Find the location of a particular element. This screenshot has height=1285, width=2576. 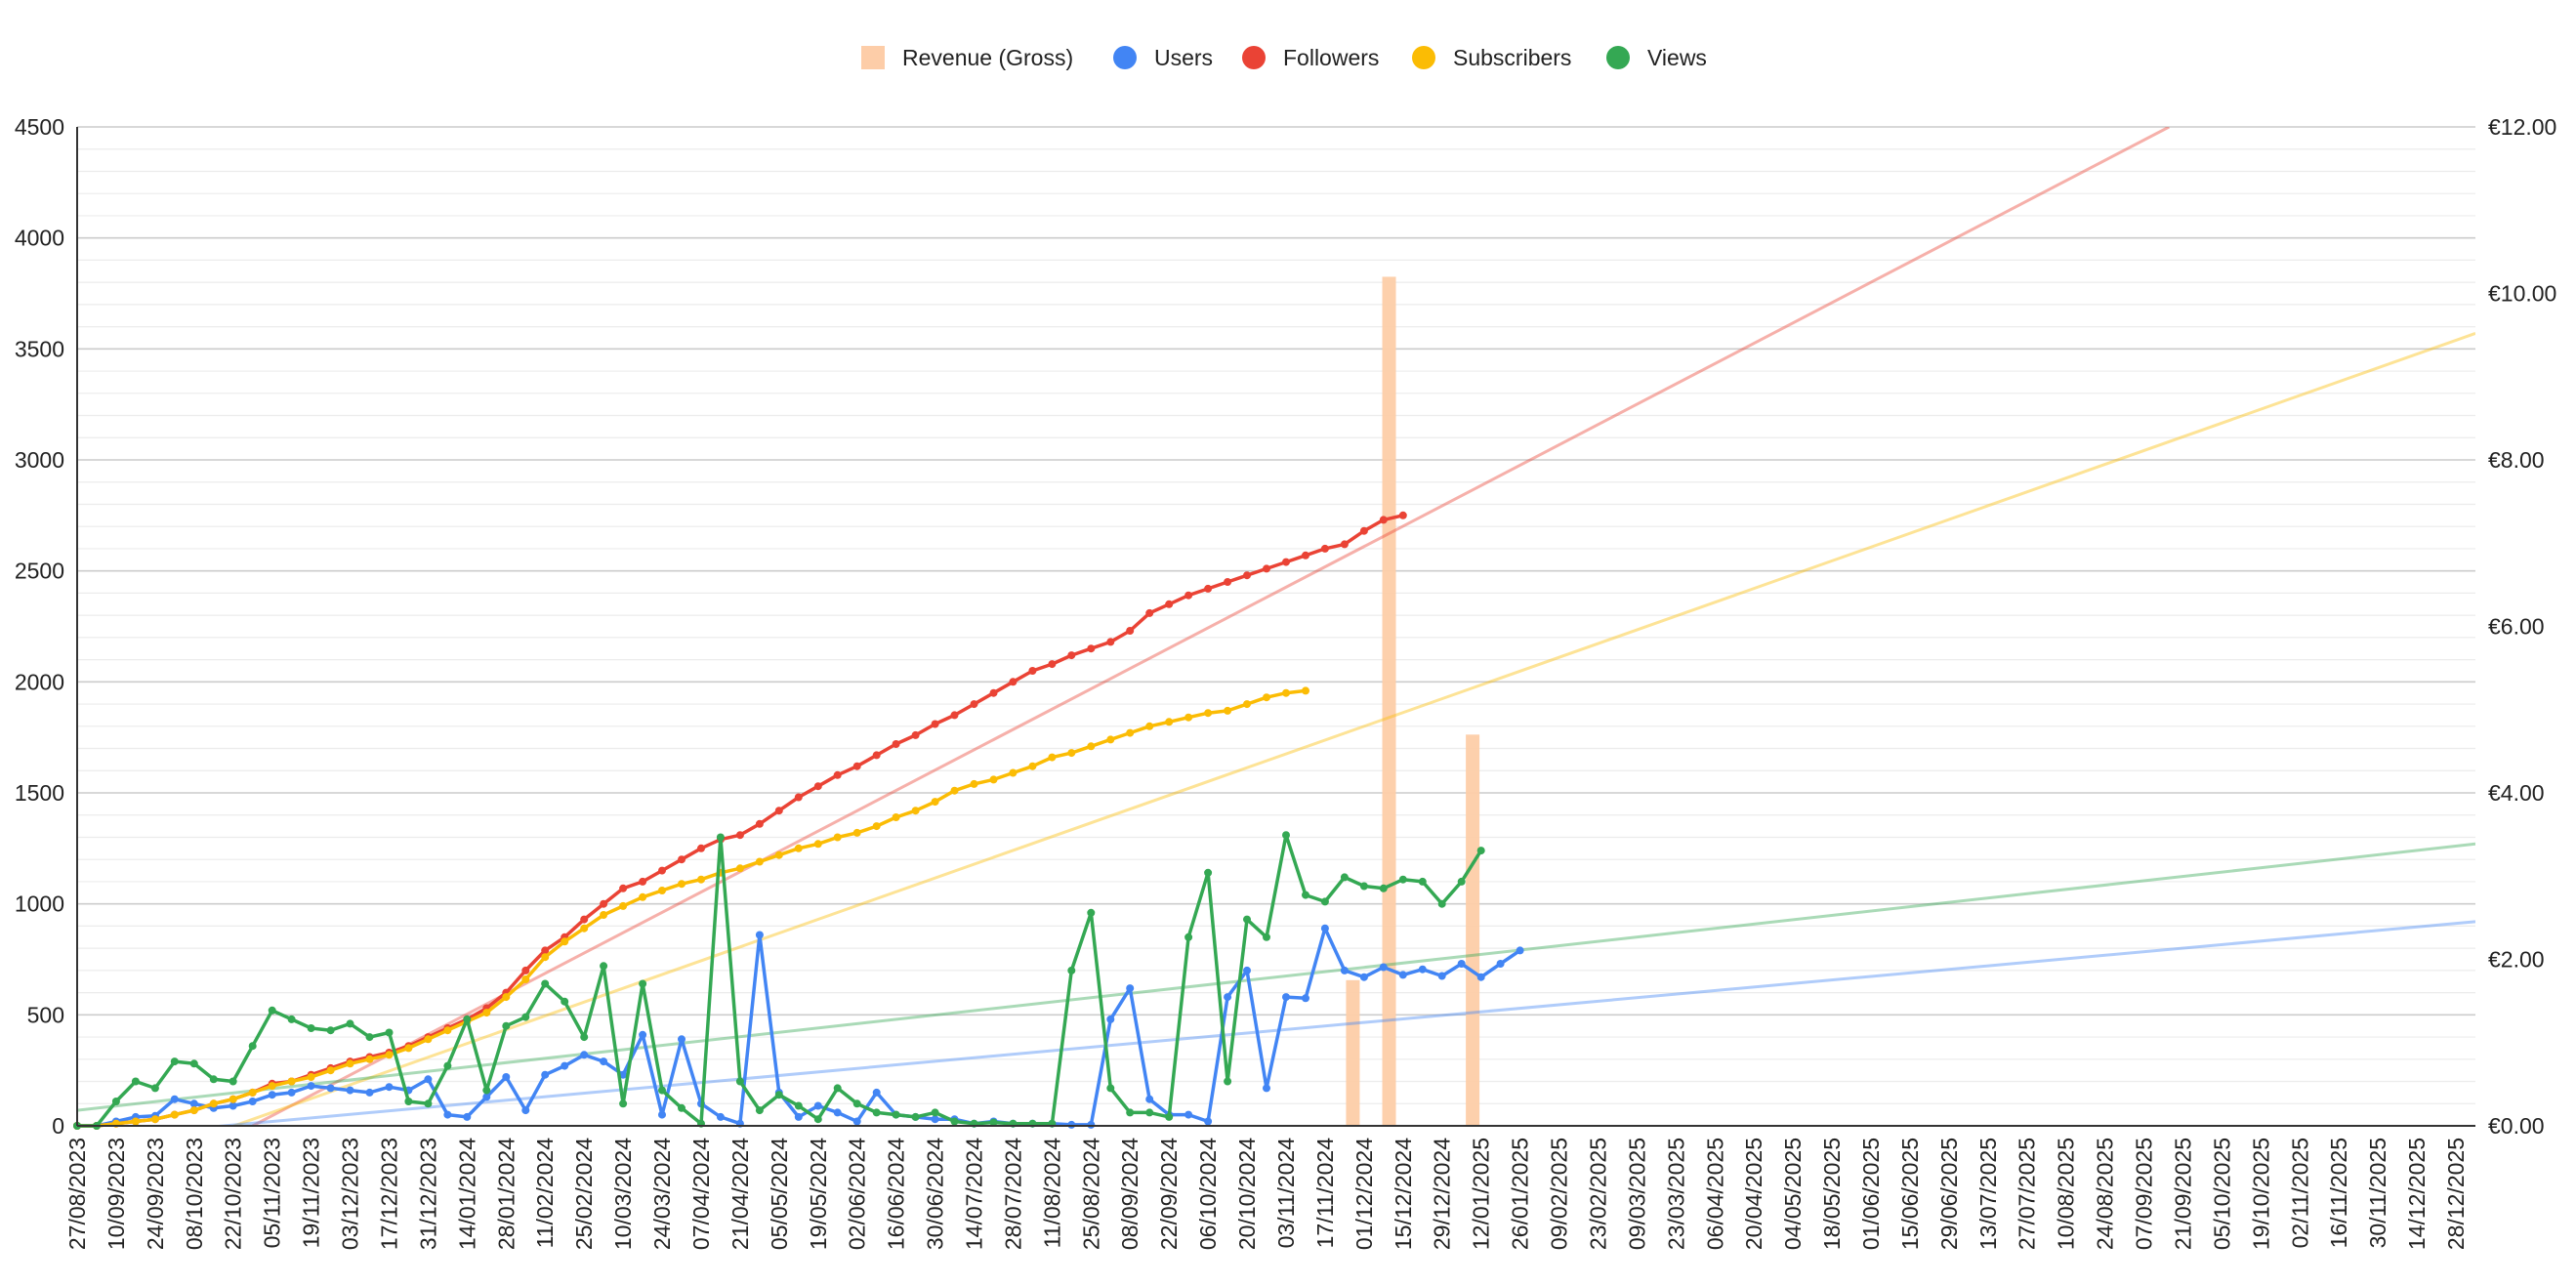

x-tick-label: 24/09/2023 is located at coordinates (155, 1194).